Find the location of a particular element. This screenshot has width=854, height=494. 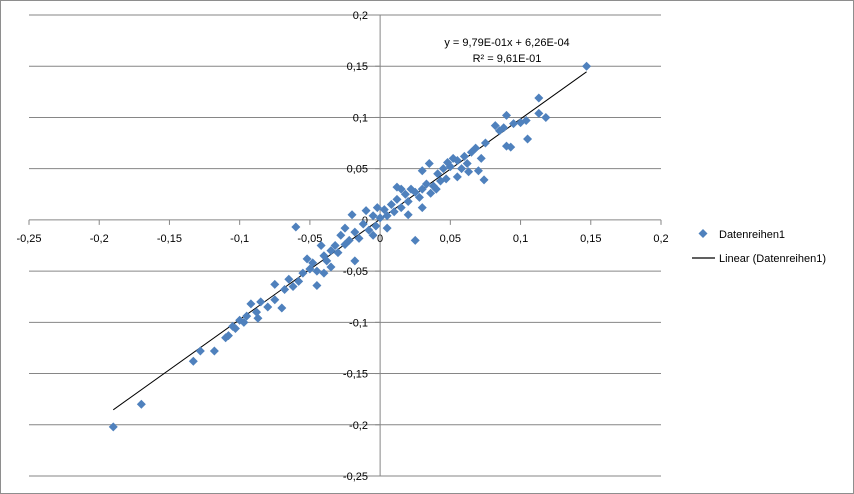

y-tick-label: -0,25 is located at coordinates (355, 477).